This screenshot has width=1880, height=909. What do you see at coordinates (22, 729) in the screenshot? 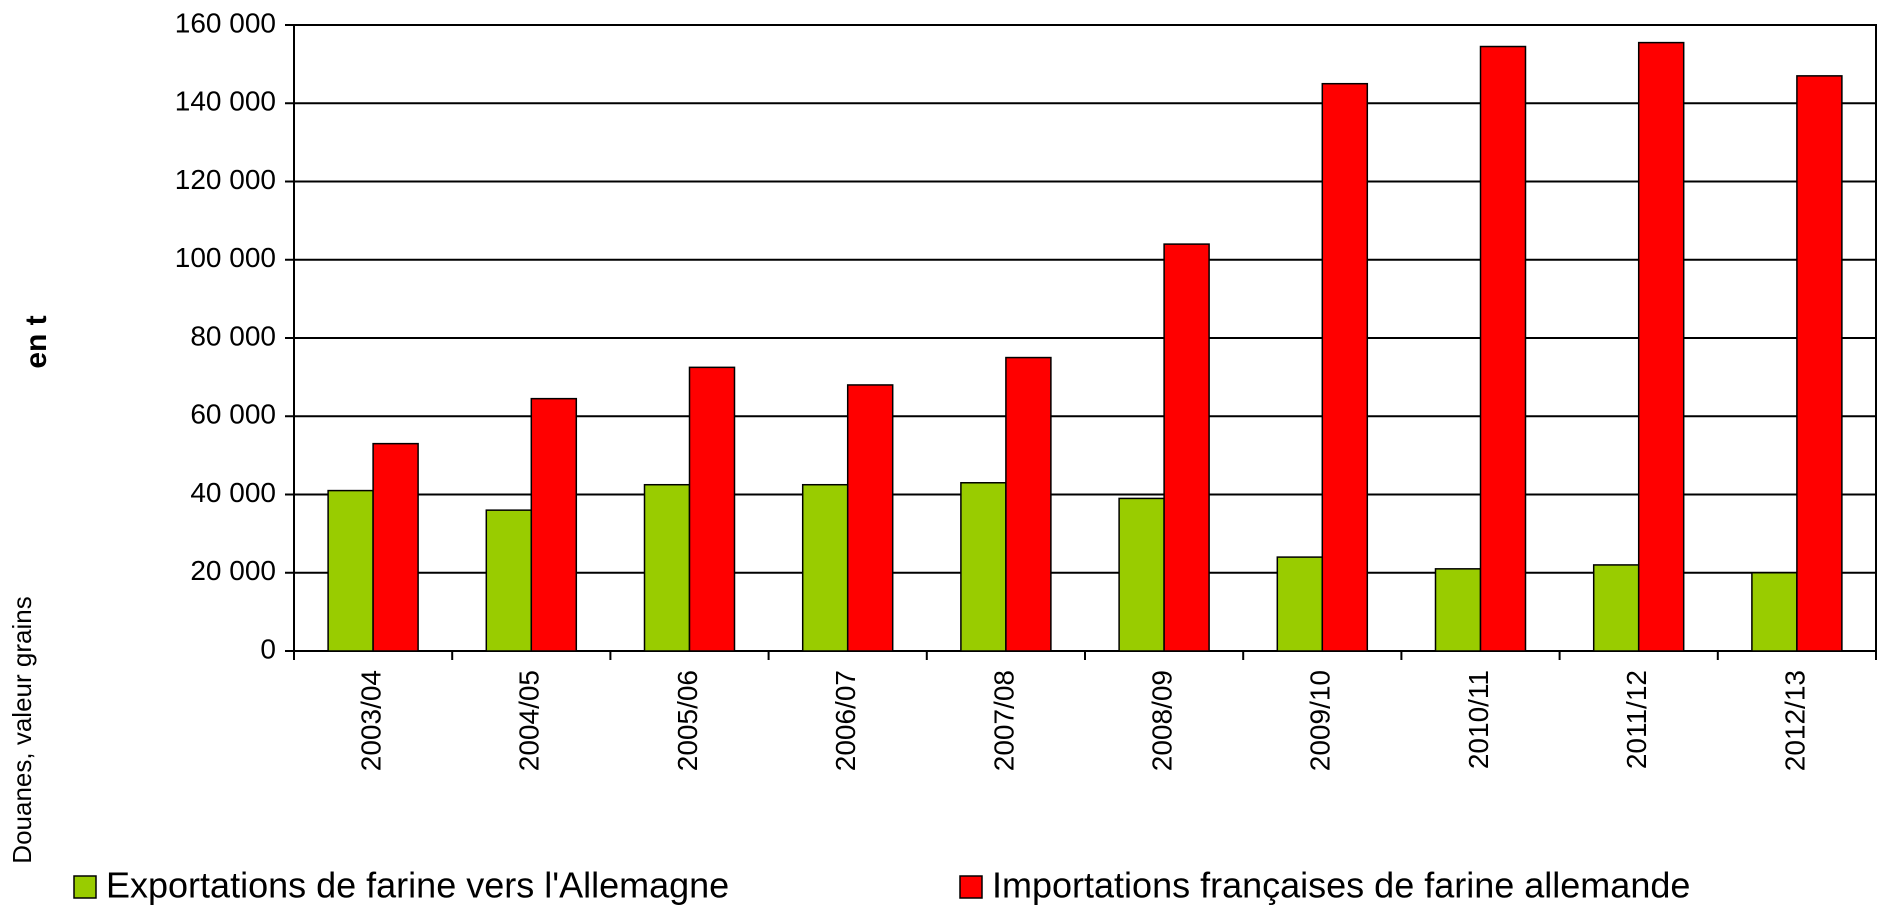
I see `source-note: Douanes, valeur grains` at bounding box center [22, 729].